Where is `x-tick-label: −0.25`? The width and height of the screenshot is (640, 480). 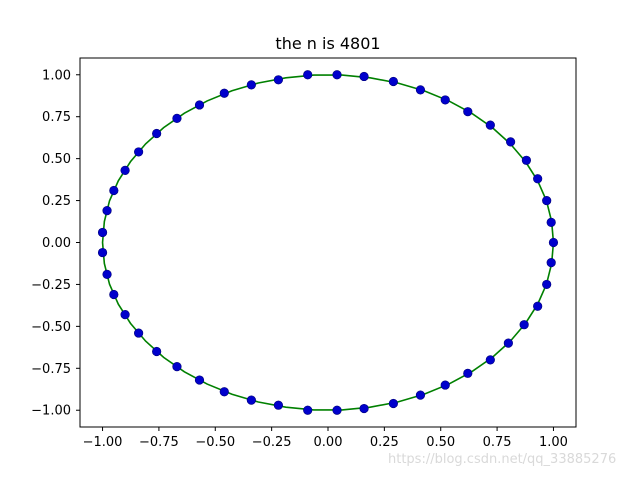 x-tick-label: −0.25 is located at coordinates (272, 442).